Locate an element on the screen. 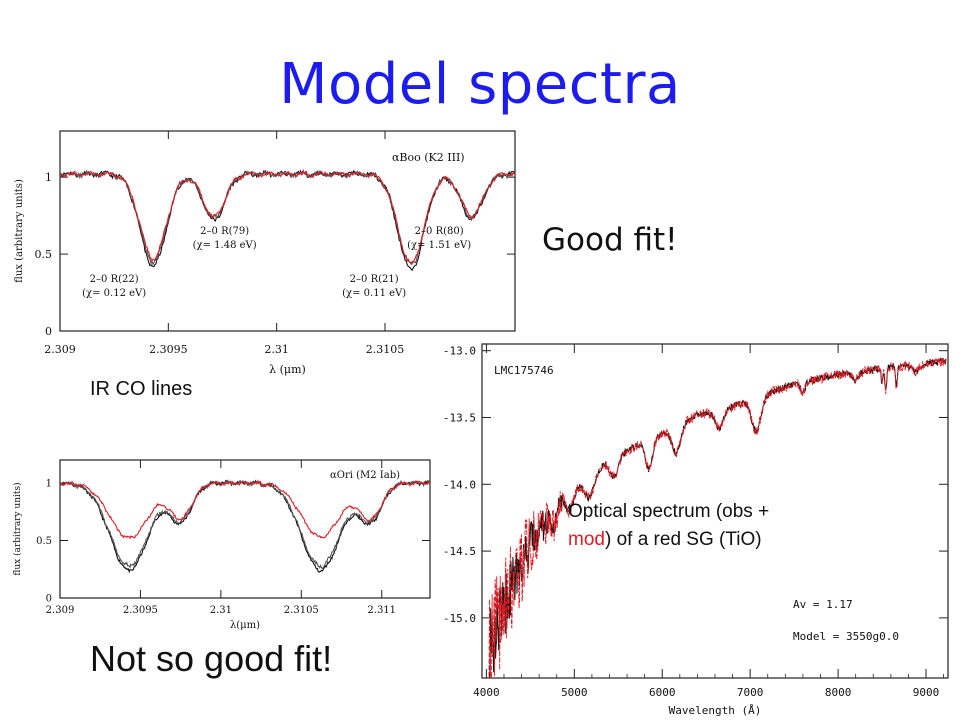 The width and height of the screenshot is (960, 720). star-label: αBoo (K2 III) is located at coordinates (428, 157).